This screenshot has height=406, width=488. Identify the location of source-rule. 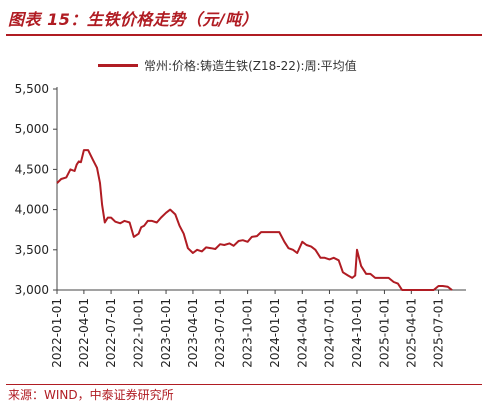
(244, 384).